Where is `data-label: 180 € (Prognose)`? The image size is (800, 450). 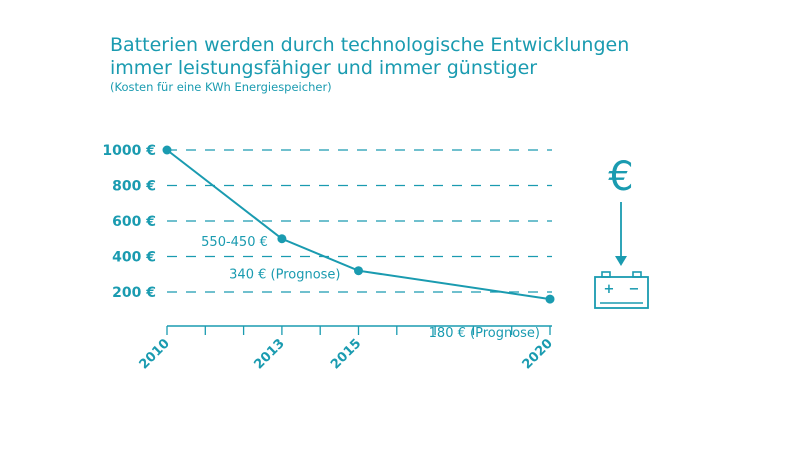
data-label: 180 € (Prognose) is located at coordinates (484, 333).